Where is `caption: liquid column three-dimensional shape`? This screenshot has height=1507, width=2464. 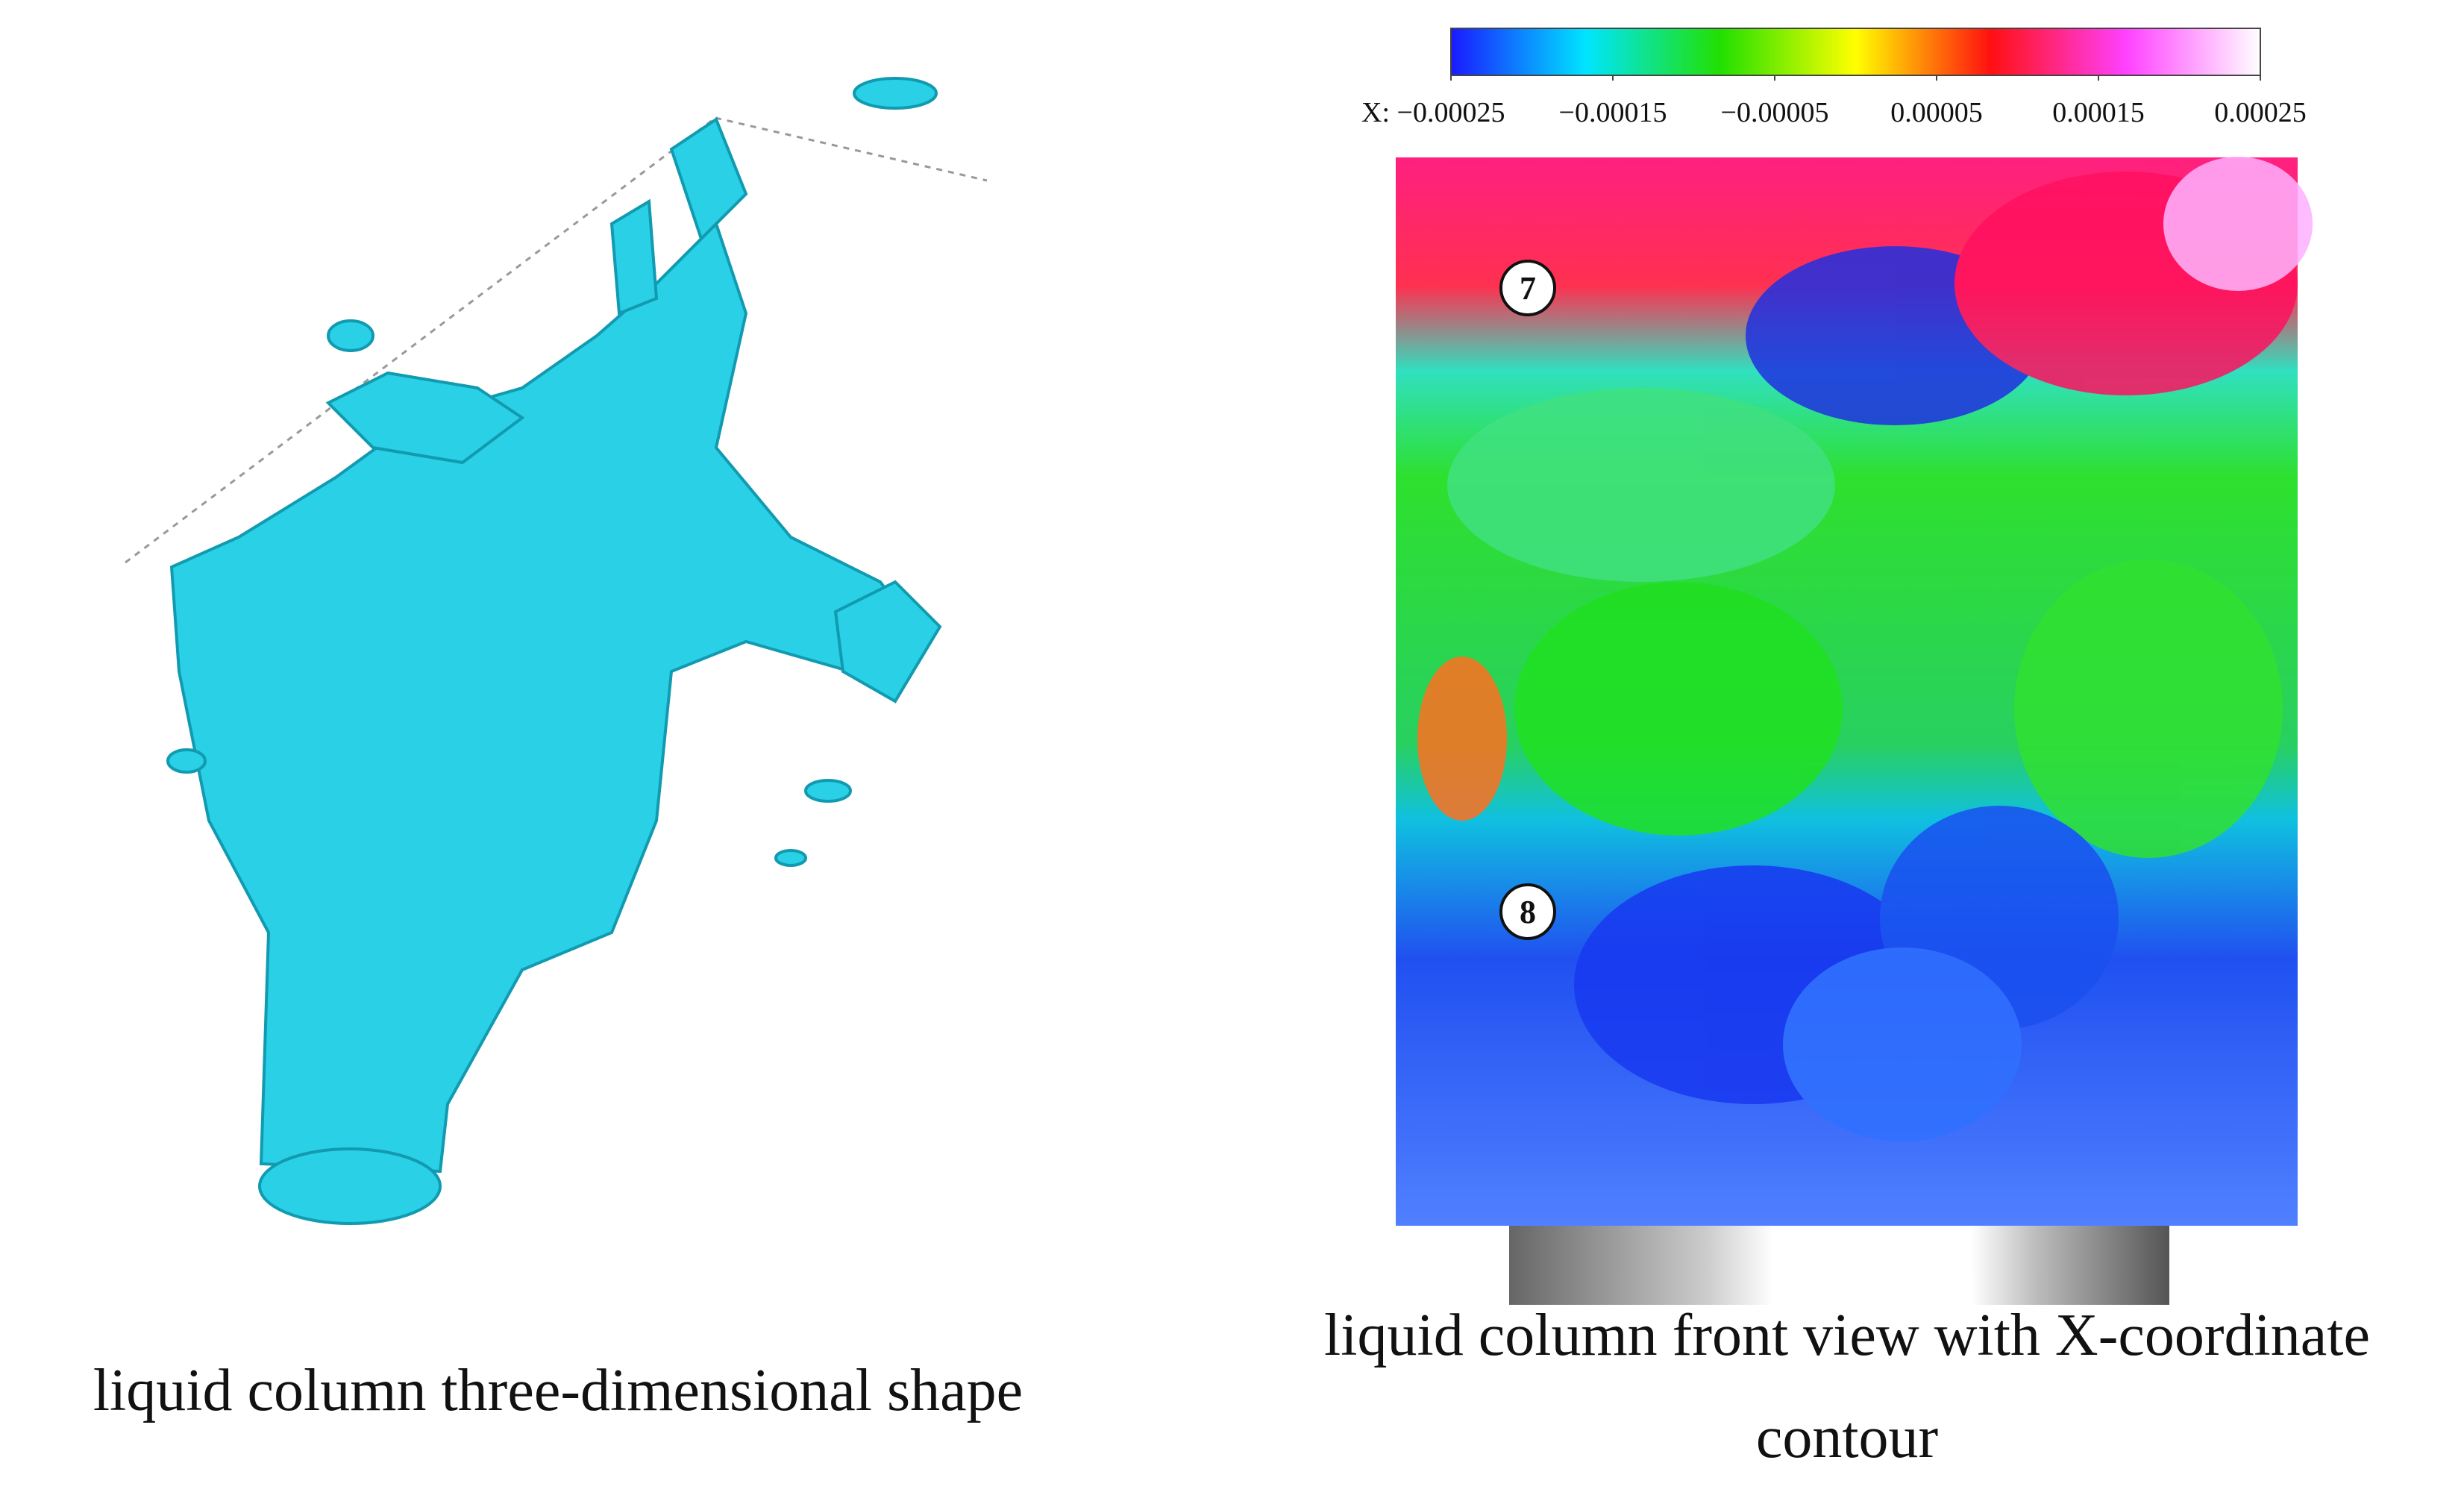
caption: liquid column three-dimensional shape is located at coordinates (558, 1390).